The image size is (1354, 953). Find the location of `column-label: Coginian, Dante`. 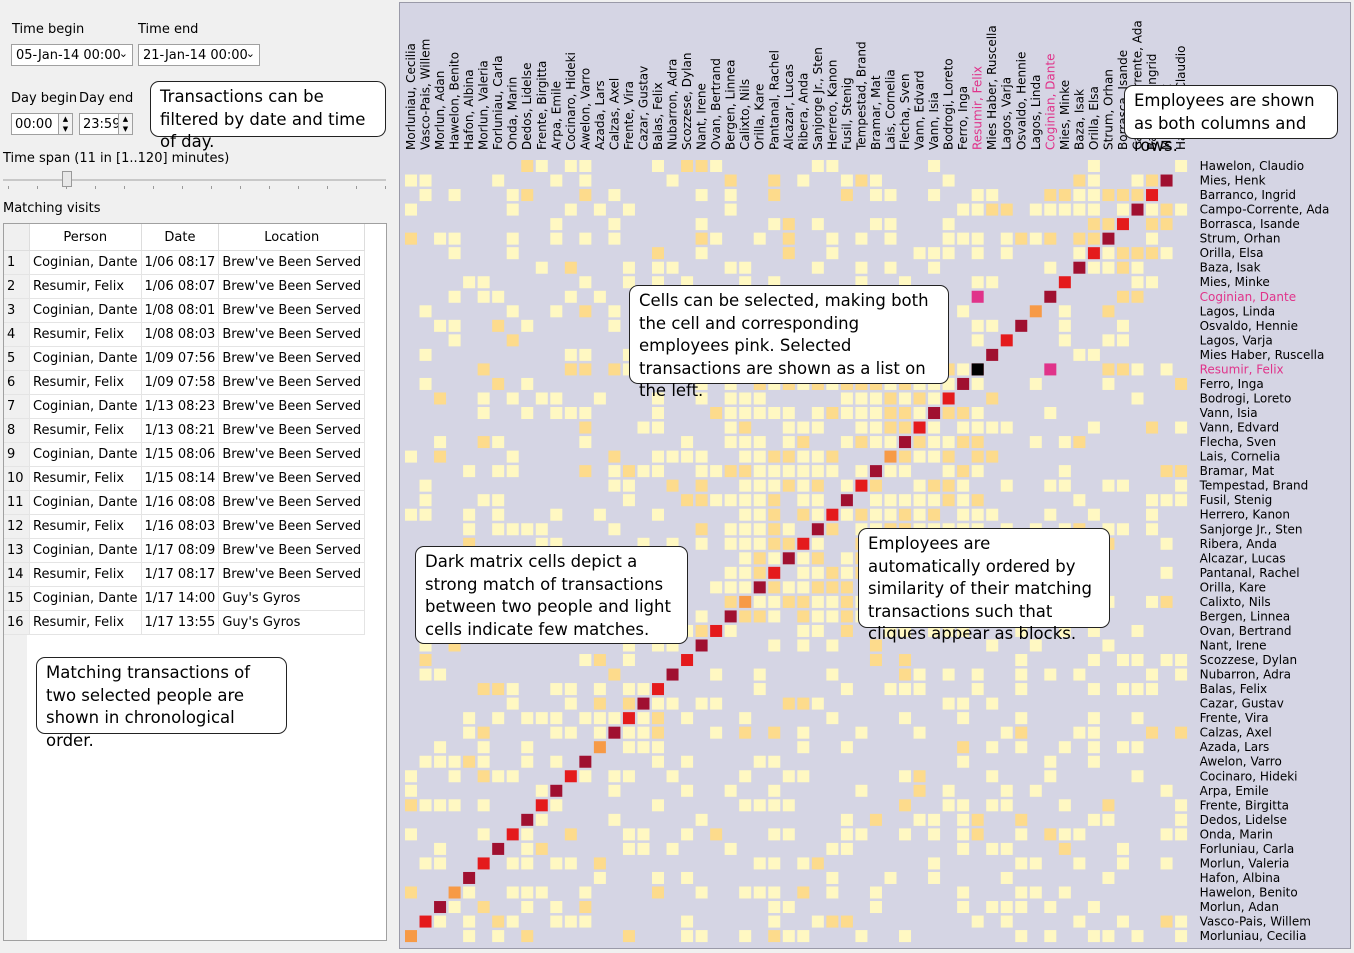

column-label: Coginian, Dante is located at coordinates (1050, 102).